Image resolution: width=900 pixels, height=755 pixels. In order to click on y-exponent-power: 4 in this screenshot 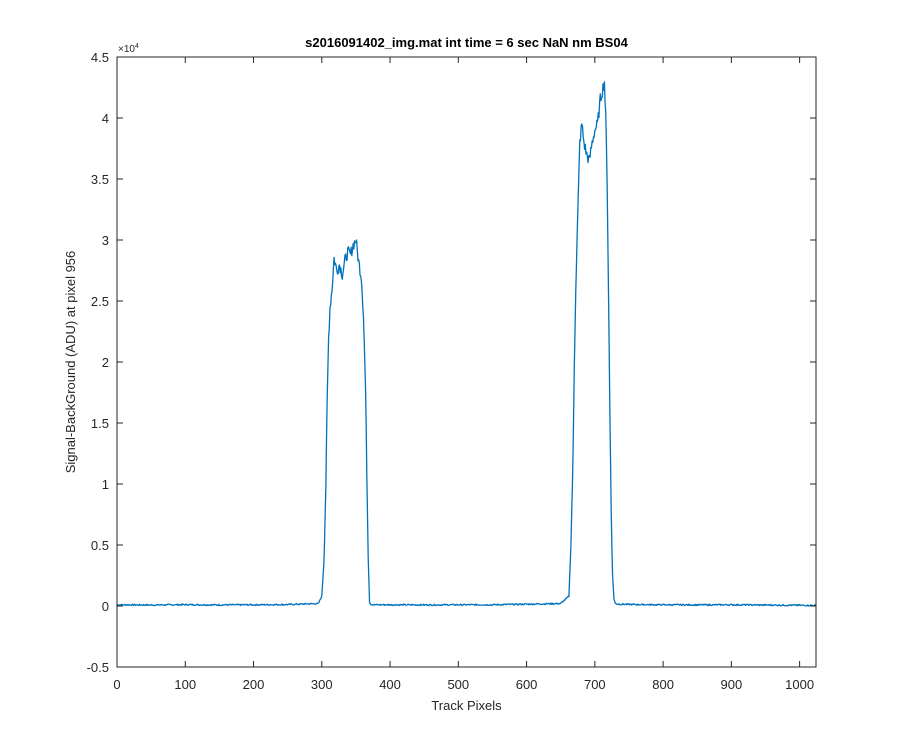, I will do `click(137, 46)`.